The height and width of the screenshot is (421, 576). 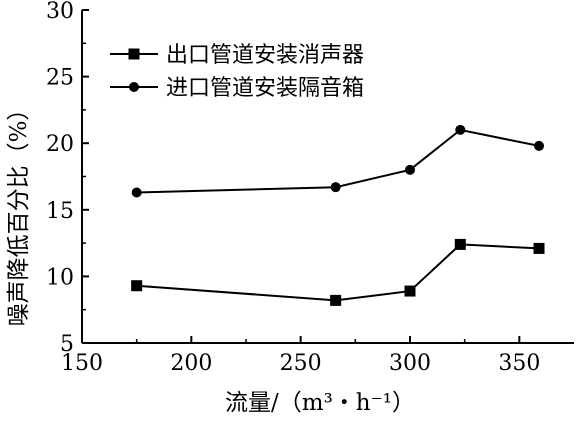 What do you see at coordinates (60, 144) in the screenshot?
I see `y-tick-label: 20` at bounding box center [60, 144].